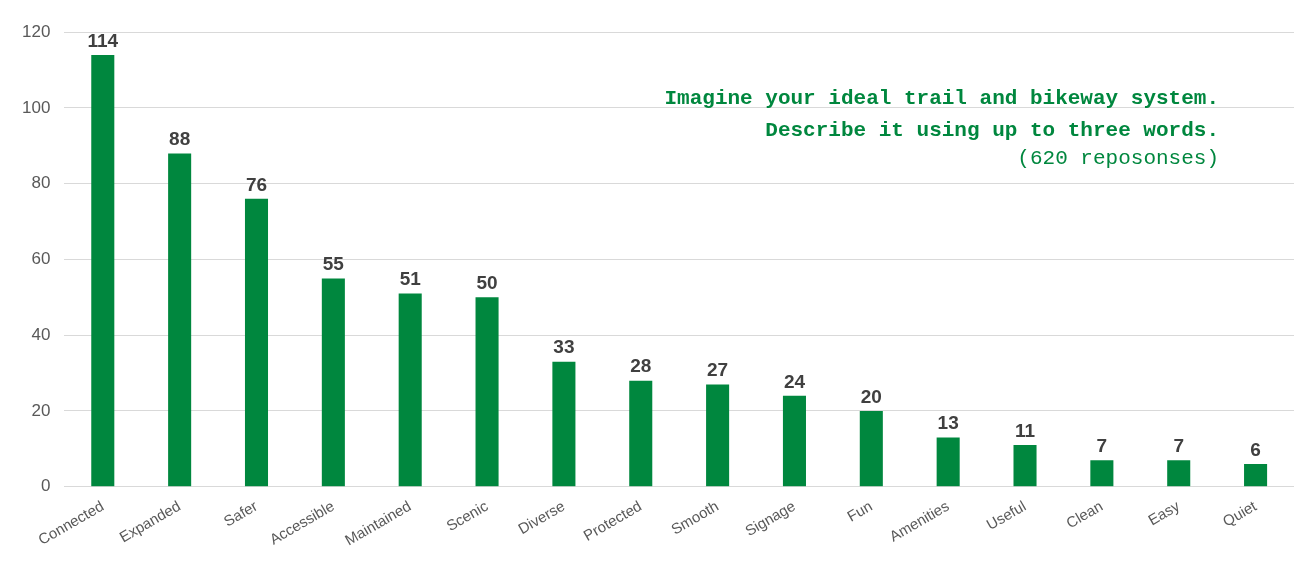 This screenshot has height=563, width=1308. I want to click on data-label: 11, so click(1025, 430).